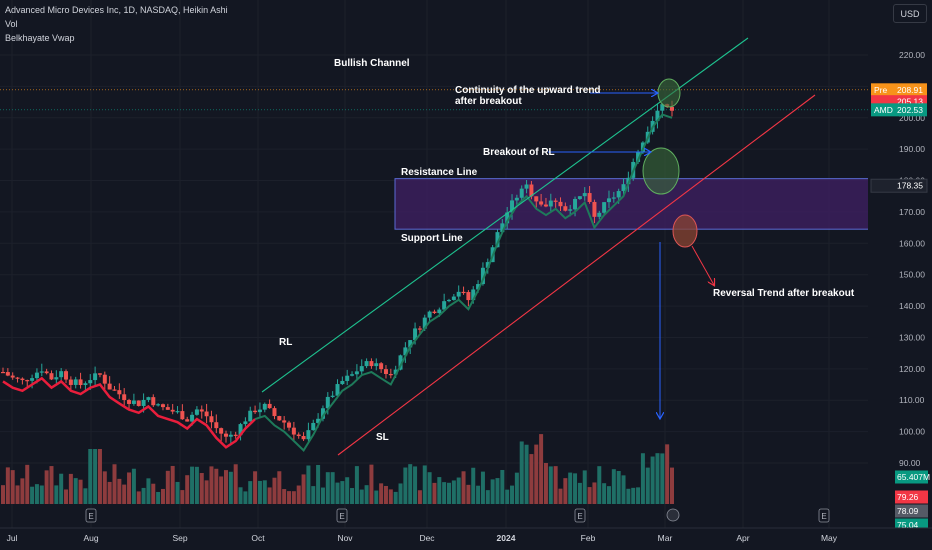 This screenshot has height=550, width=932. What do you see at coordinates (910, 186) in the screenshot?
I see `price-tag-value: 178.35` at bounding box center [910, 186].